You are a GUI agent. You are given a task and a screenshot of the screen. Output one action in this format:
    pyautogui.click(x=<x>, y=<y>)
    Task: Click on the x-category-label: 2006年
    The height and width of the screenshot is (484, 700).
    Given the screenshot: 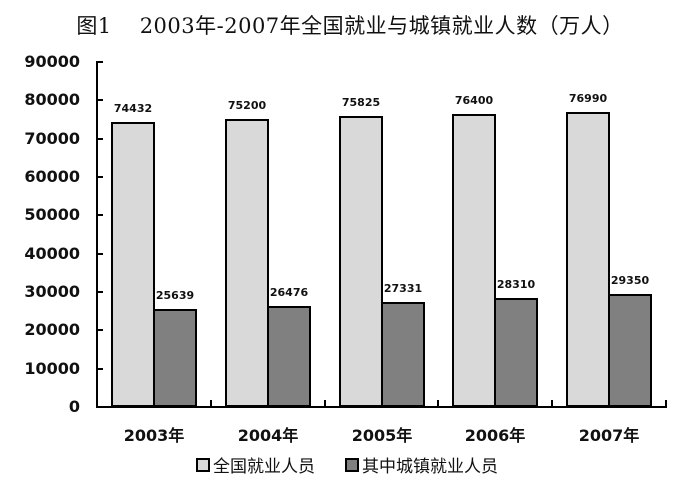 What is the action you would take?
    pyautogui.click(x=495, y=435)
    